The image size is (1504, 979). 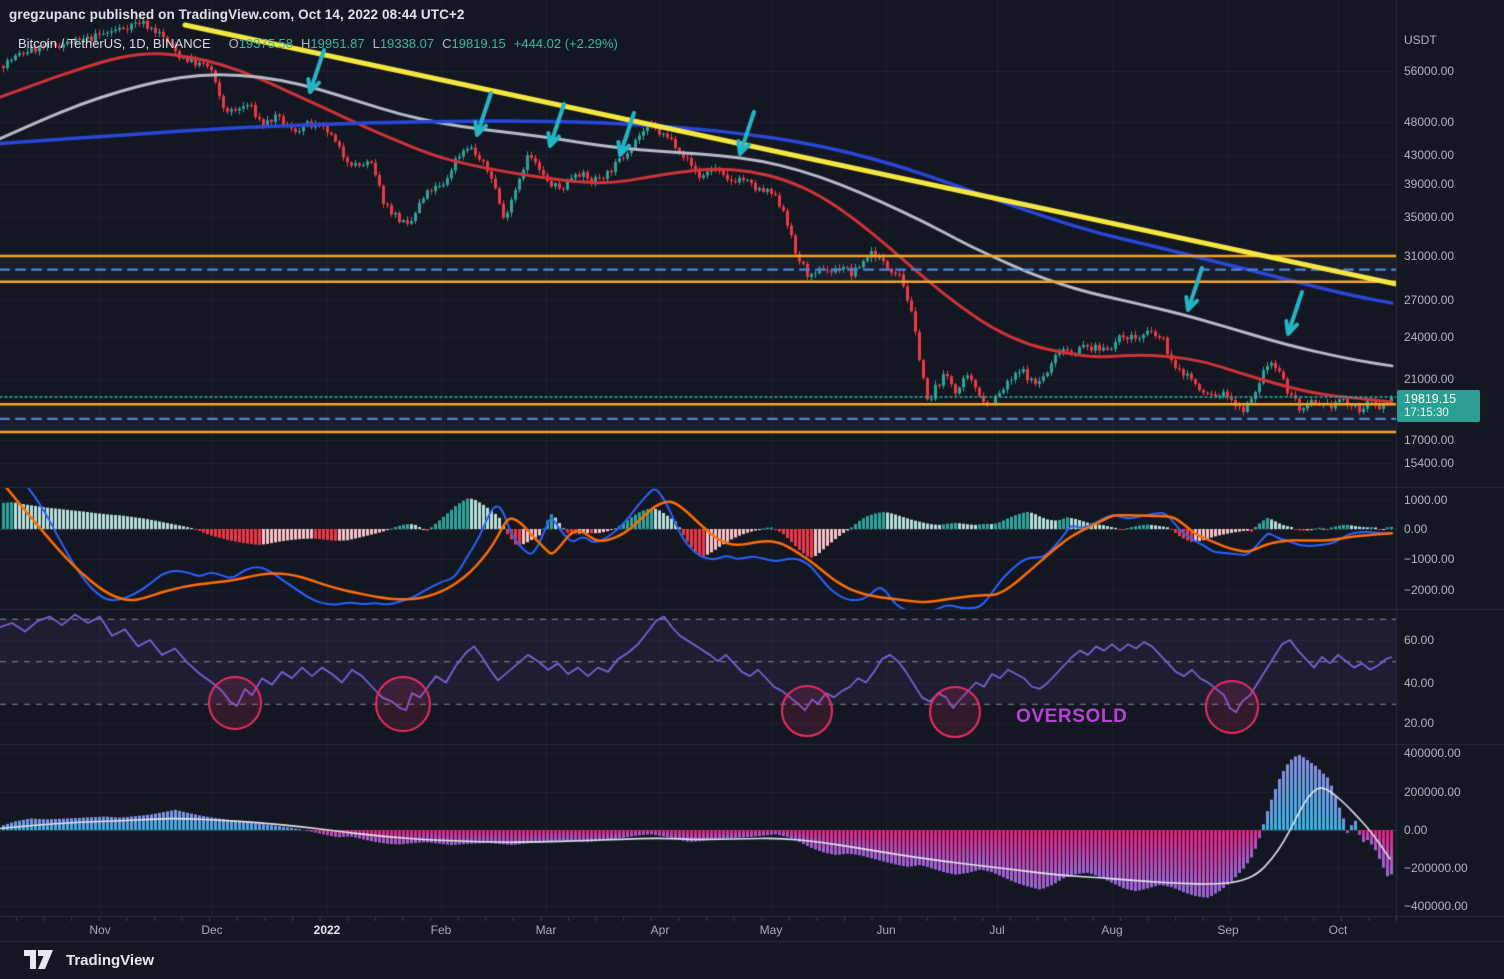 I want to click on open-value: 19375.58, so click(x=266, y=43).